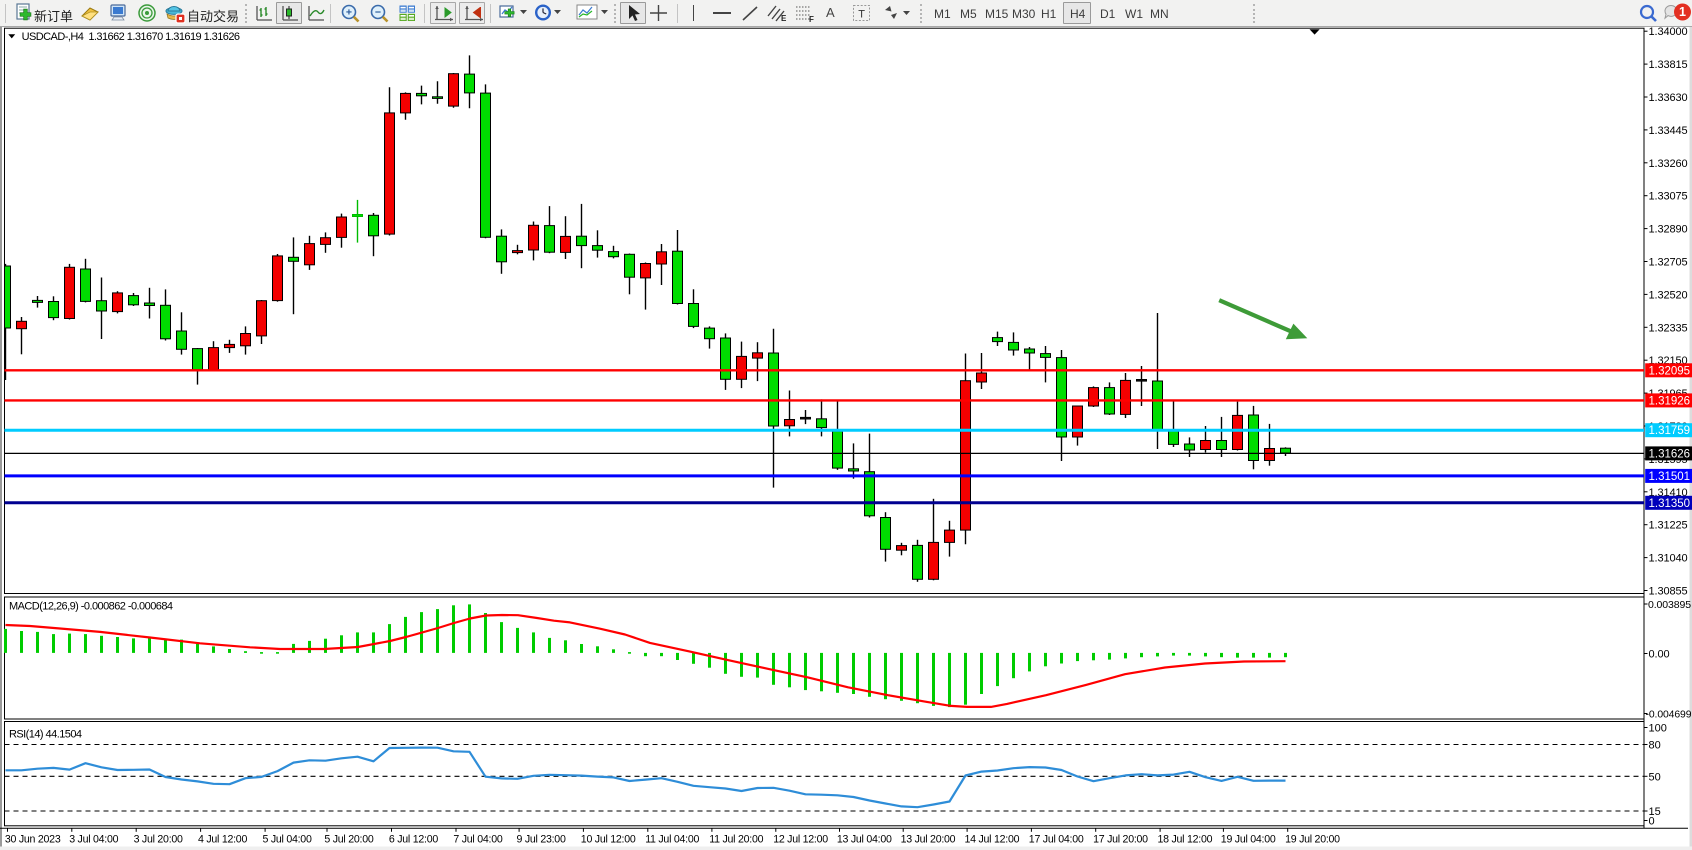 The height and width of the screenshot is (850, 1692). Describe the element at coordinates (541, 840) in the screenshot. I see `svg-text: 9 Jul 23:00` at that location.